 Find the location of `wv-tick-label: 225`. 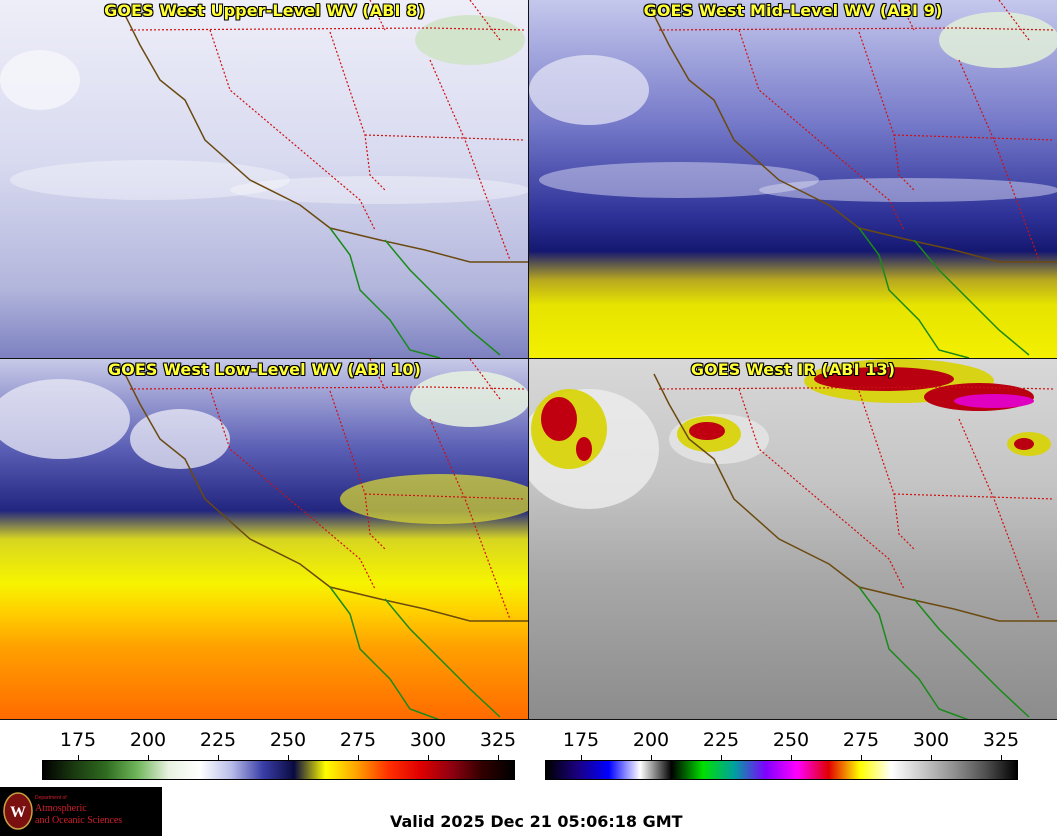

wv-tick-label: 225 is located at coordinates (218, 740).